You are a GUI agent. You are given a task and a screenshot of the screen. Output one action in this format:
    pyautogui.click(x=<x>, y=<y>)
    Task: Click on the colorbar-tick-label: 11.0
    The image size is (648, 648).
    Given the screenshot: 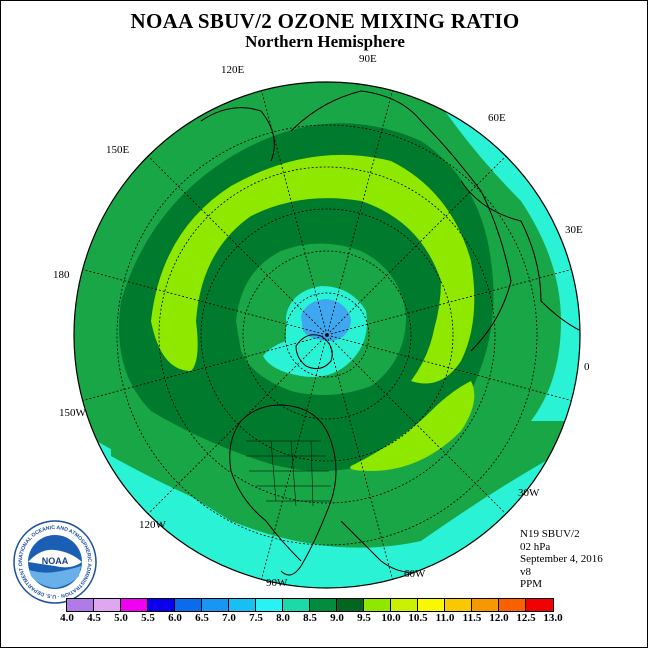 What is the action you would take?
    pyautogui.click(x=445, y=618)
    